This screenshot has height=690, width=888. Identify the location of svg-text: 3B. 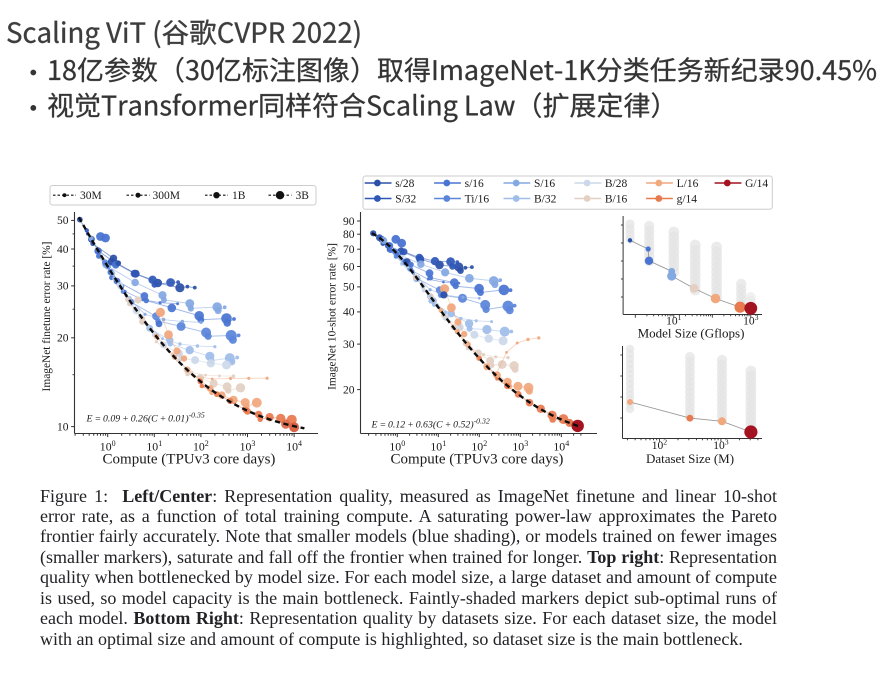
(303, 196).